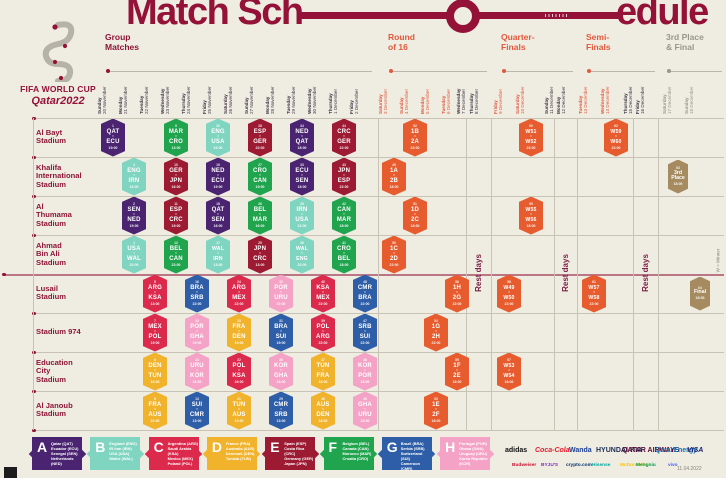  Describe the element at coordinates (144, 95) in the screenshot. I see `date-label: Tuesday 22 November` at that location.